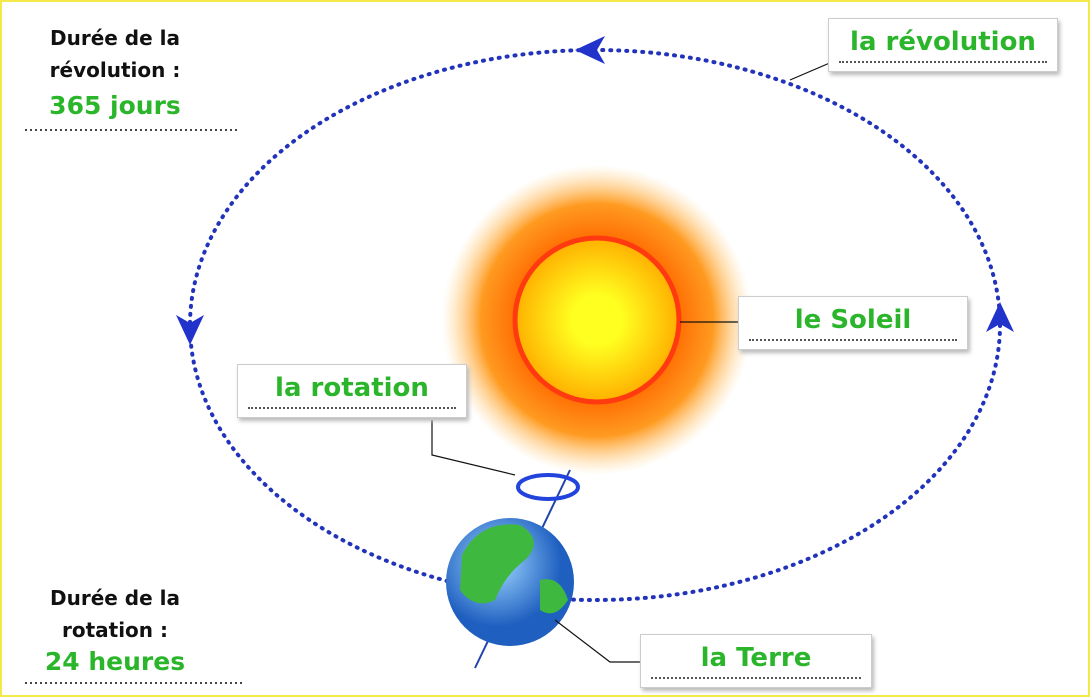 Image resolution: width=1090 pixels, height=697 pixels. I want to click on label-revolution: la révolution, so click(943, 45).